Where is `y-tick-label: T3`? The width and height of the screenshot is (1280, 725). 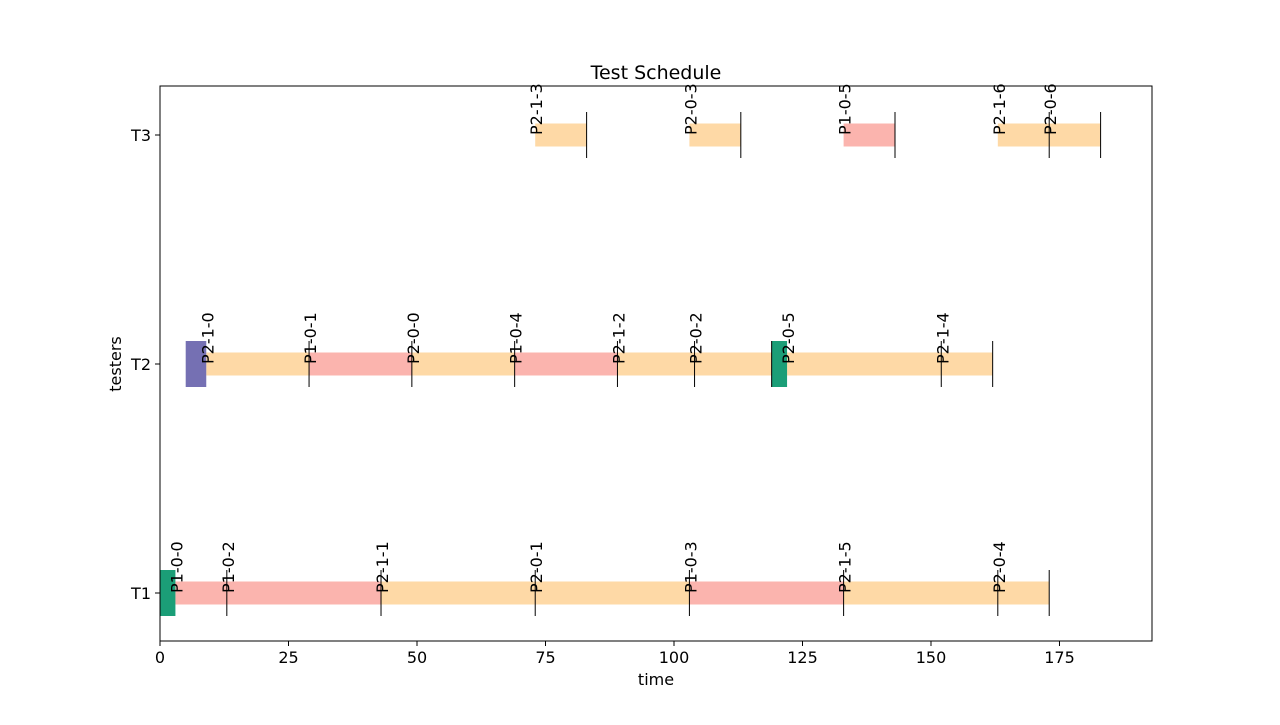 y-tick-label: T3 is located at coordinates (140, 135).